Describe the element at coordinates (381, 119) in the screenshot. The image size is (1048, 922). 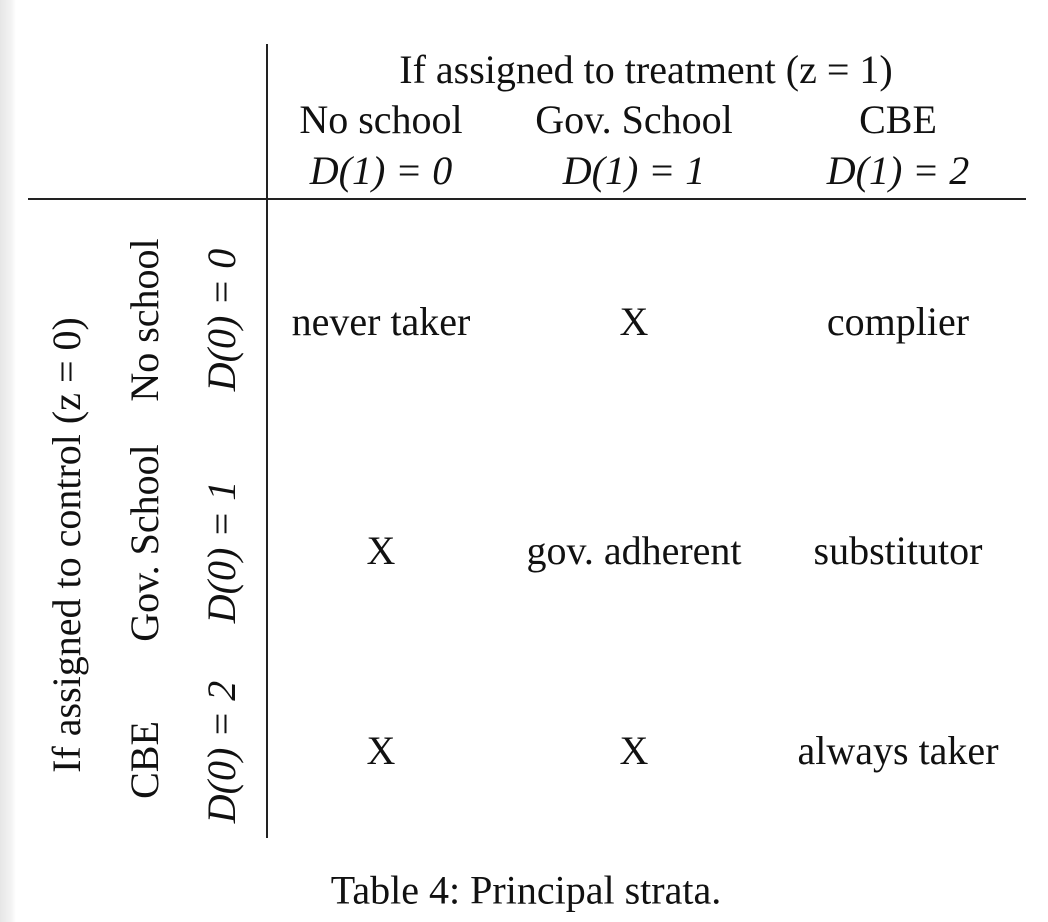
I see `column-header-no-school: No school` at that location.